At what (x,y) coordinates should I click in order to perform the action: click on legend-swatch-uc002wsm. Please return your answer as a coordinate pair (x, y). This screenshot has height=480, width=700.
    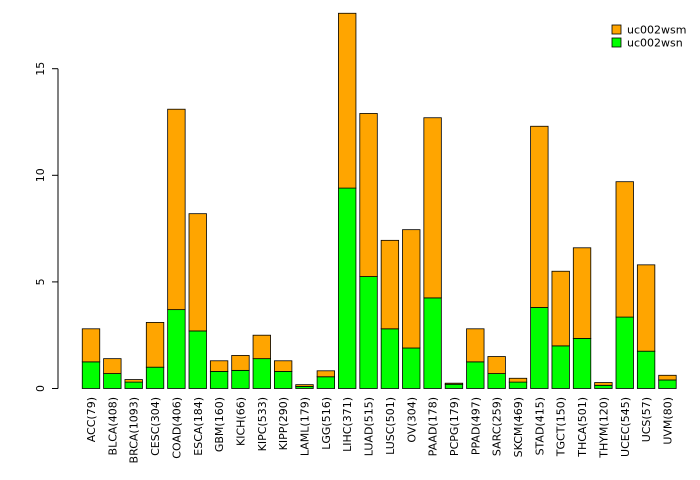
    Looking at the image, I should click on (616, 29).